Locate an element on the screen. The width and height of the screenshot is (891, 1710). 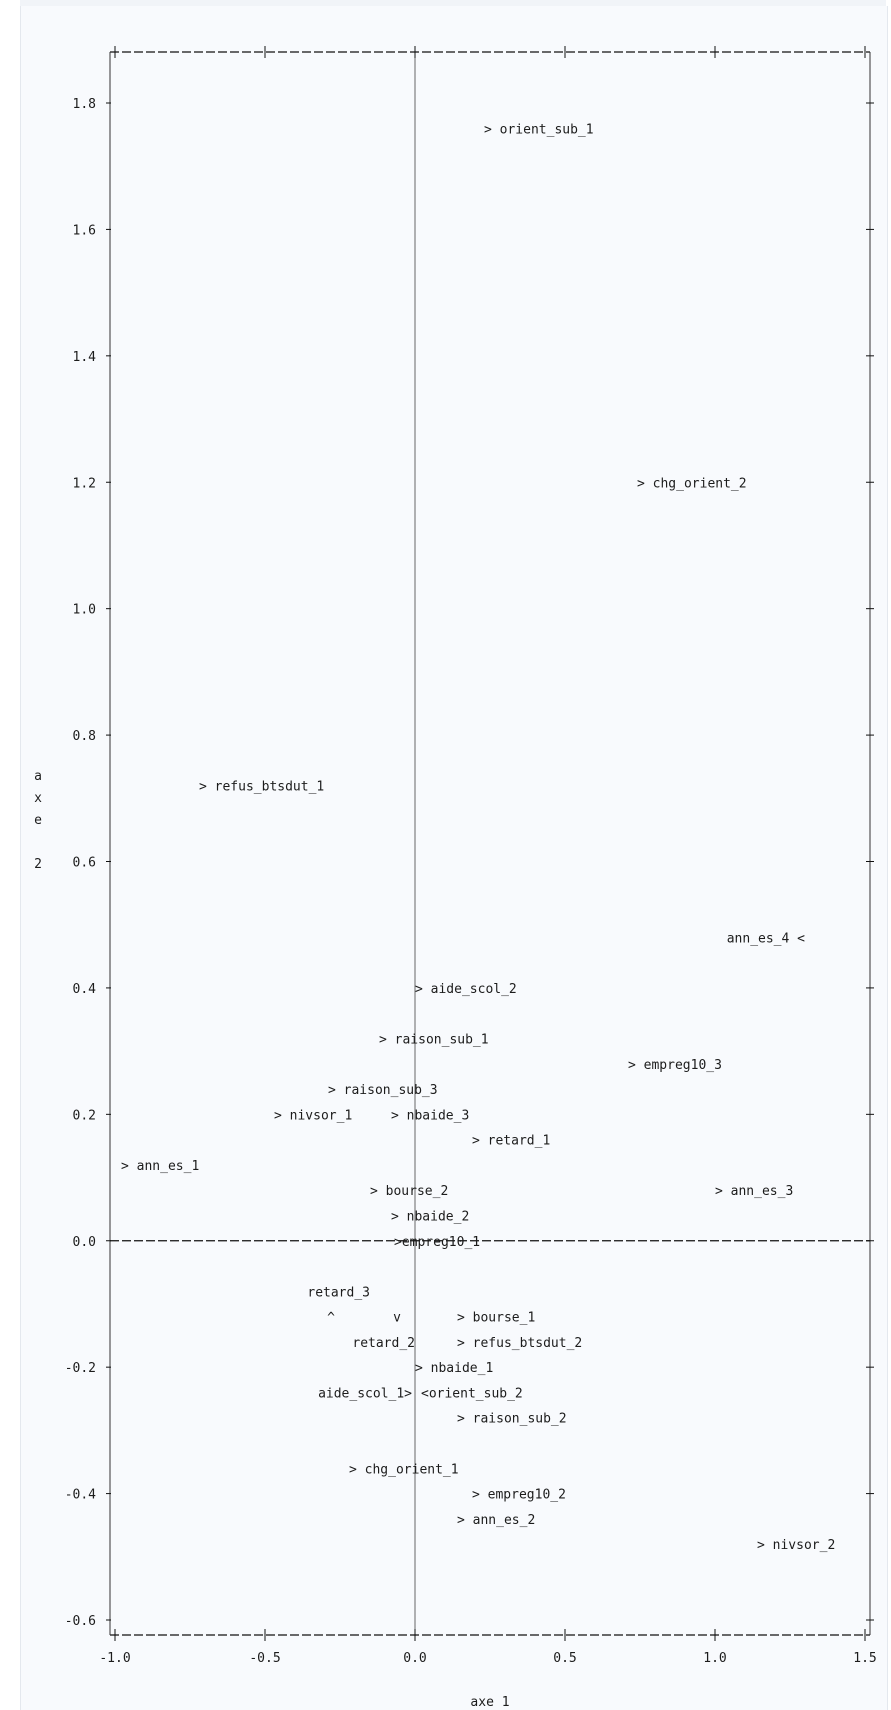
y-tick-label: 1.0 is located at coordinates (84, 610).